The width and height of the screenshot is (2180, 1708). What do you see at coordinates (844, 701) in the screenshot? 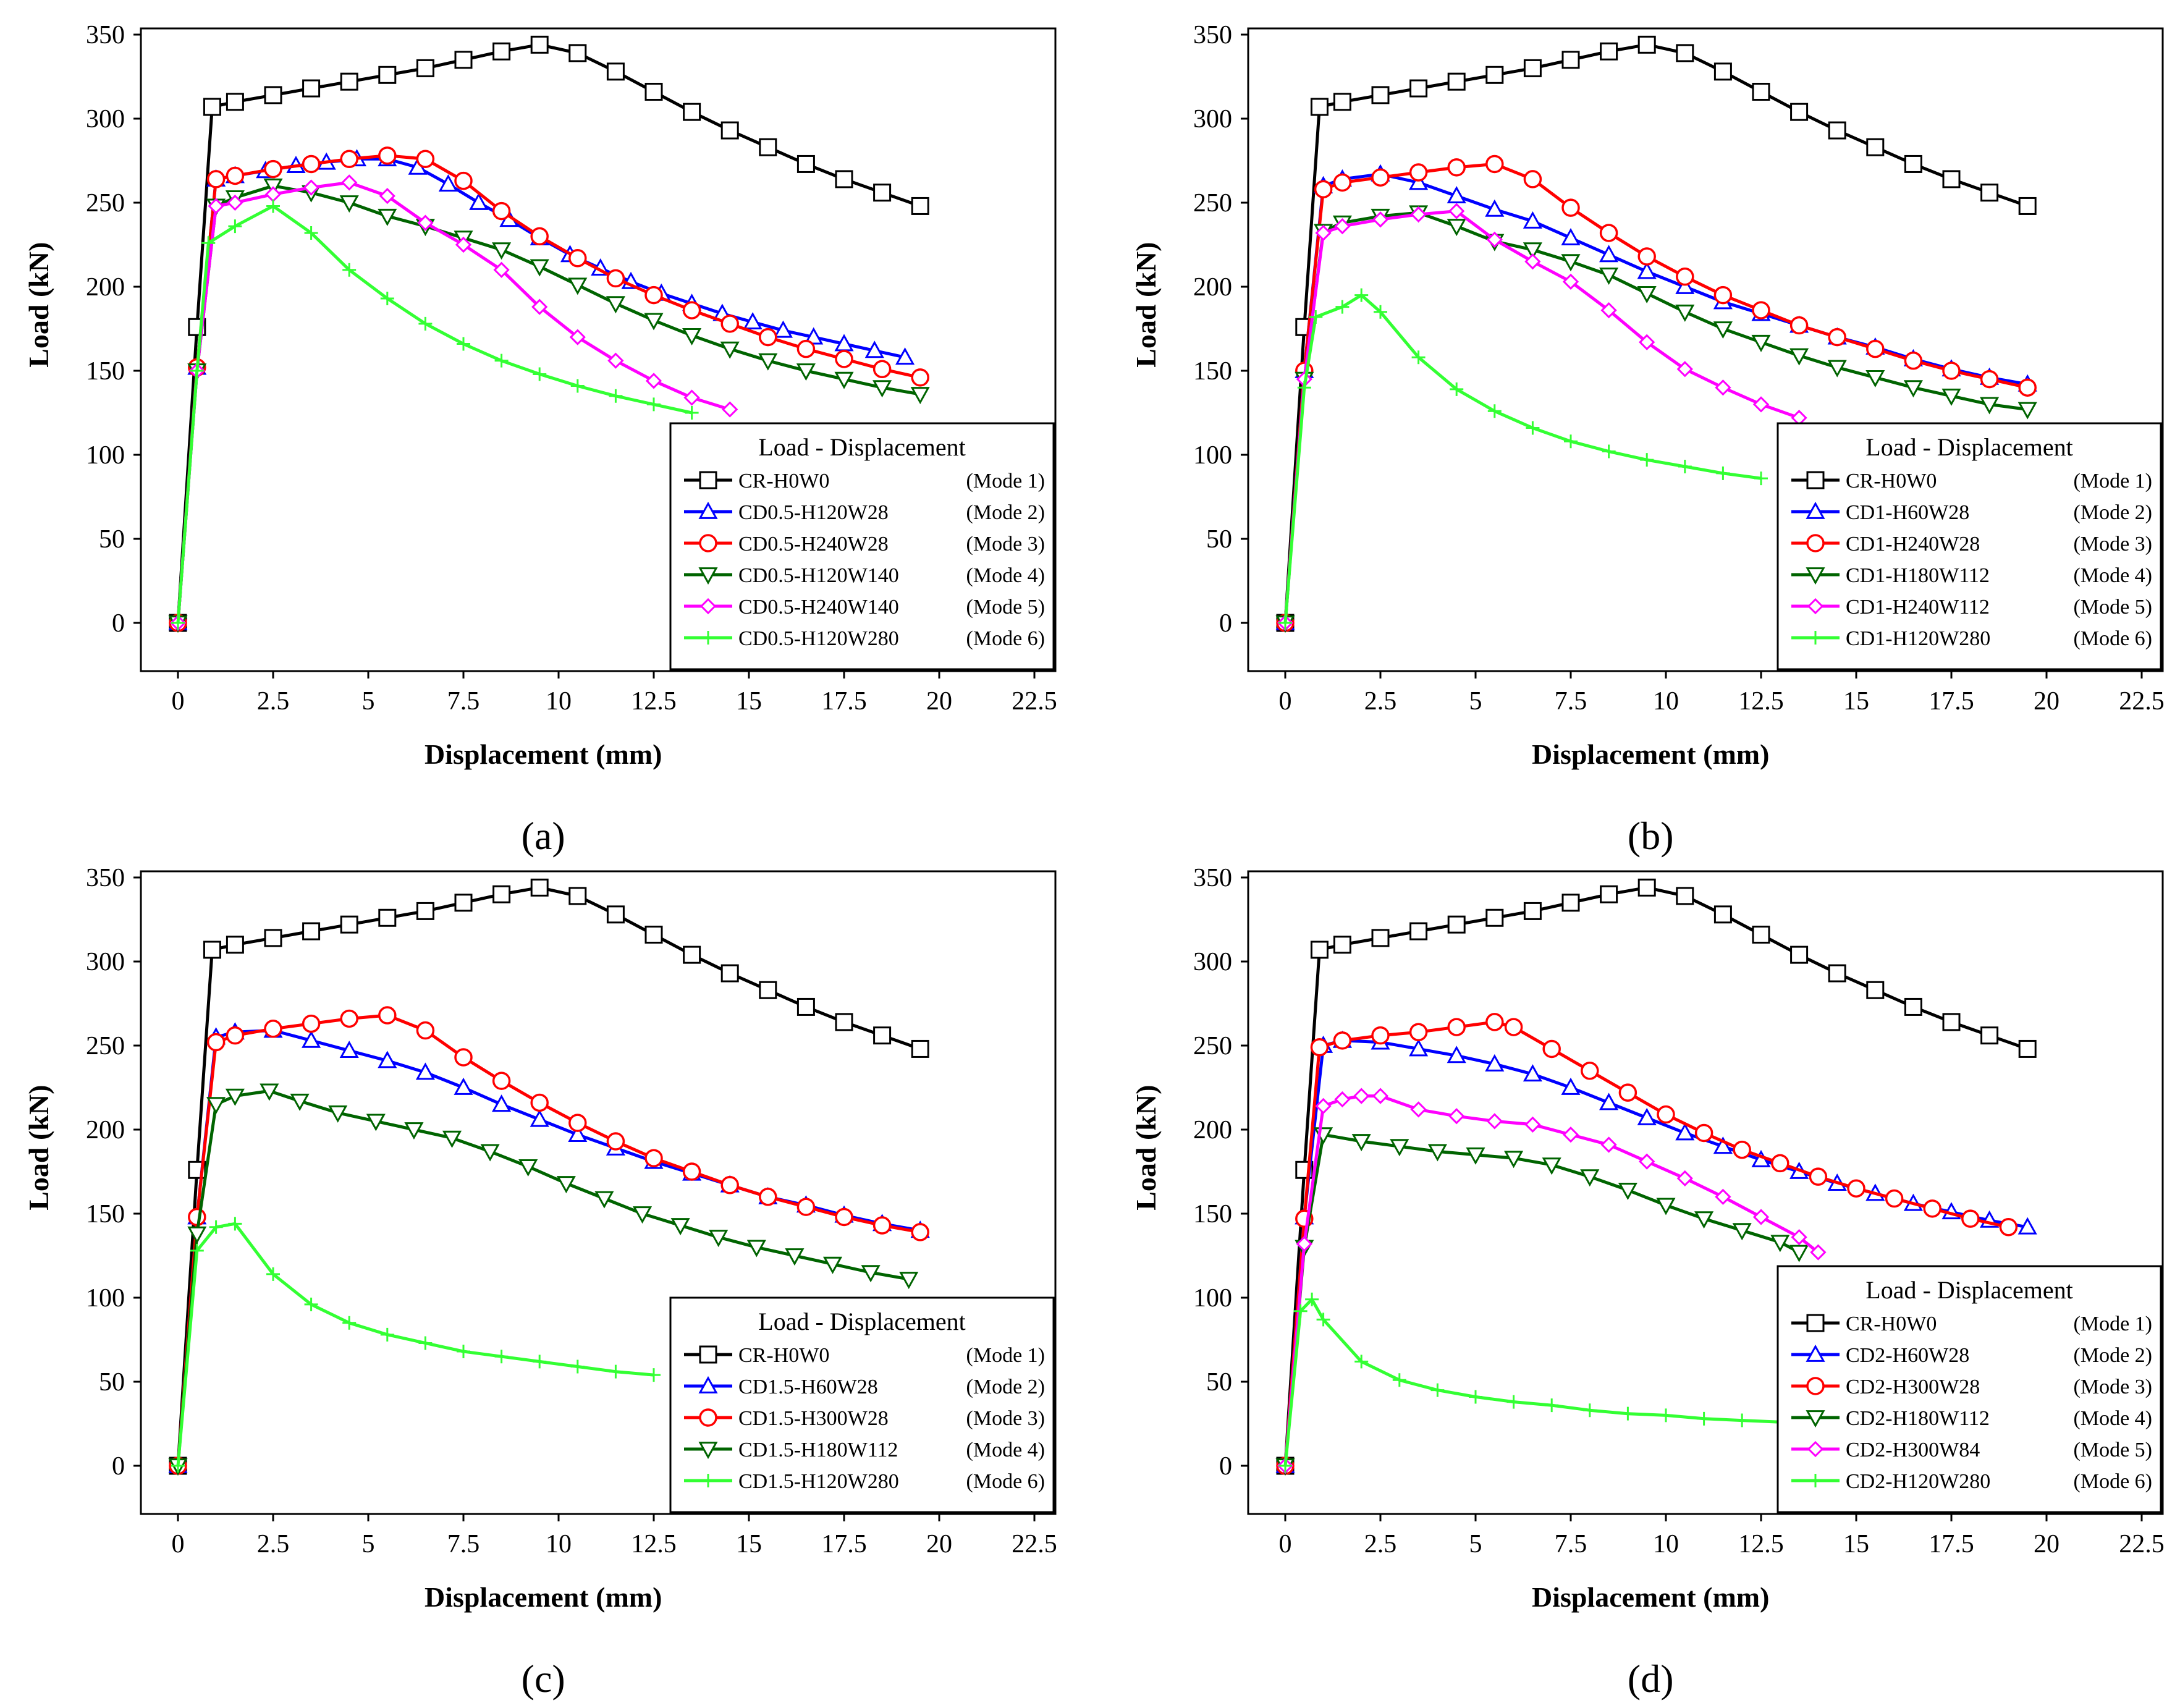
I see `x-tick-label: 17.5` at bounding box center [844, 701].